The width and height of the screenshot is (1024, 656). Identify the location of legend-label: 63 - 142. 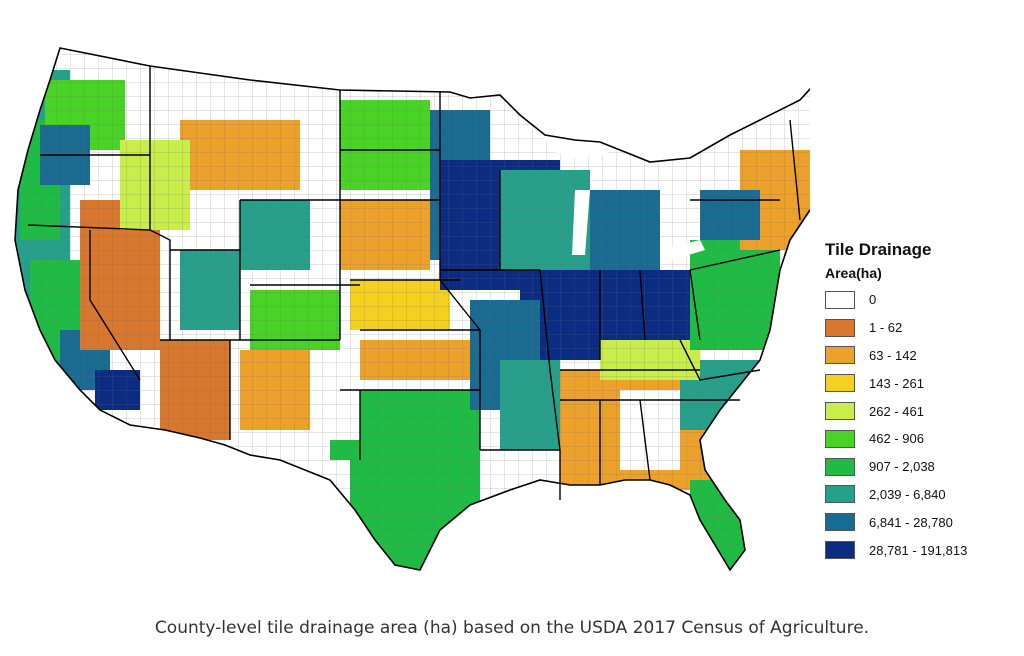
(893, 355).